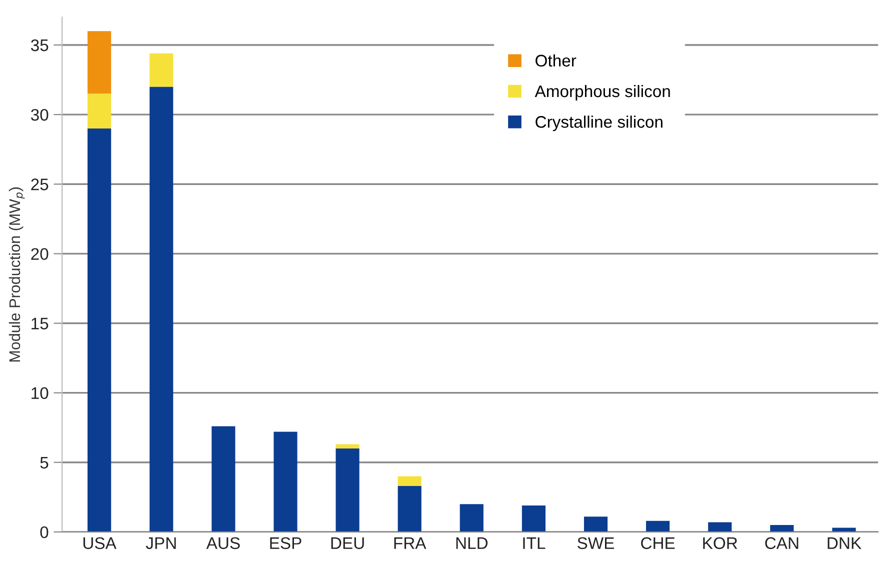  I want to click on legend-label: Amorphous silicon, so click(602, 92).